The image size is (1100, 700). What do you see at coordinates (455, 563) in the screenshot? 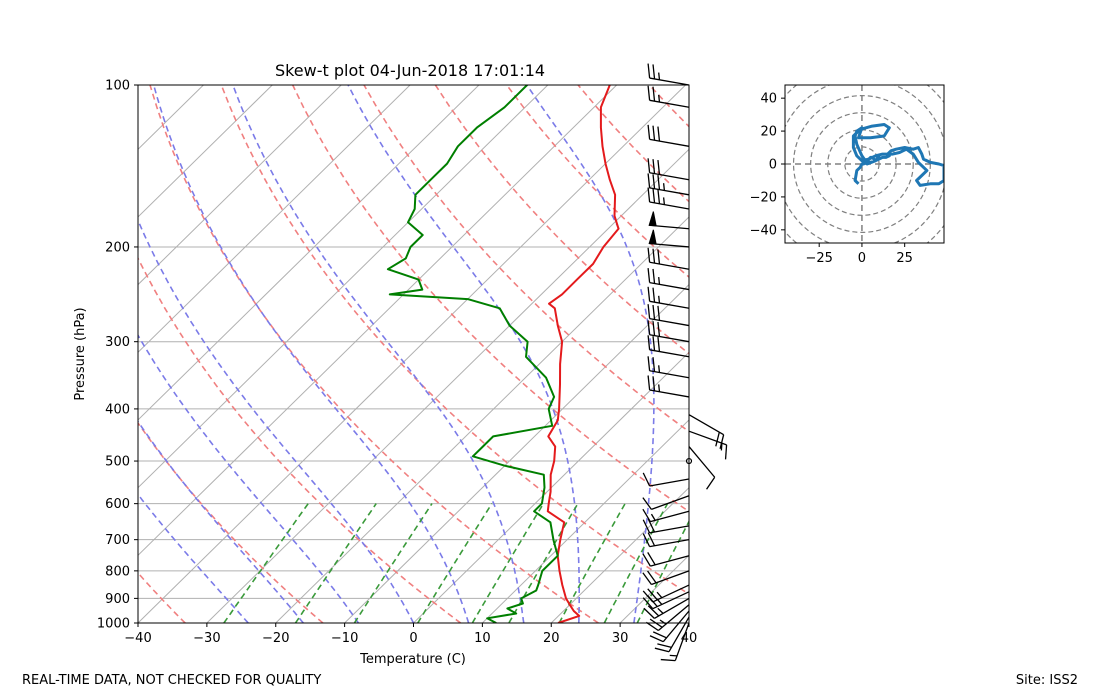
I see `mixing-ratio-line` at bounding box center [455, 563].